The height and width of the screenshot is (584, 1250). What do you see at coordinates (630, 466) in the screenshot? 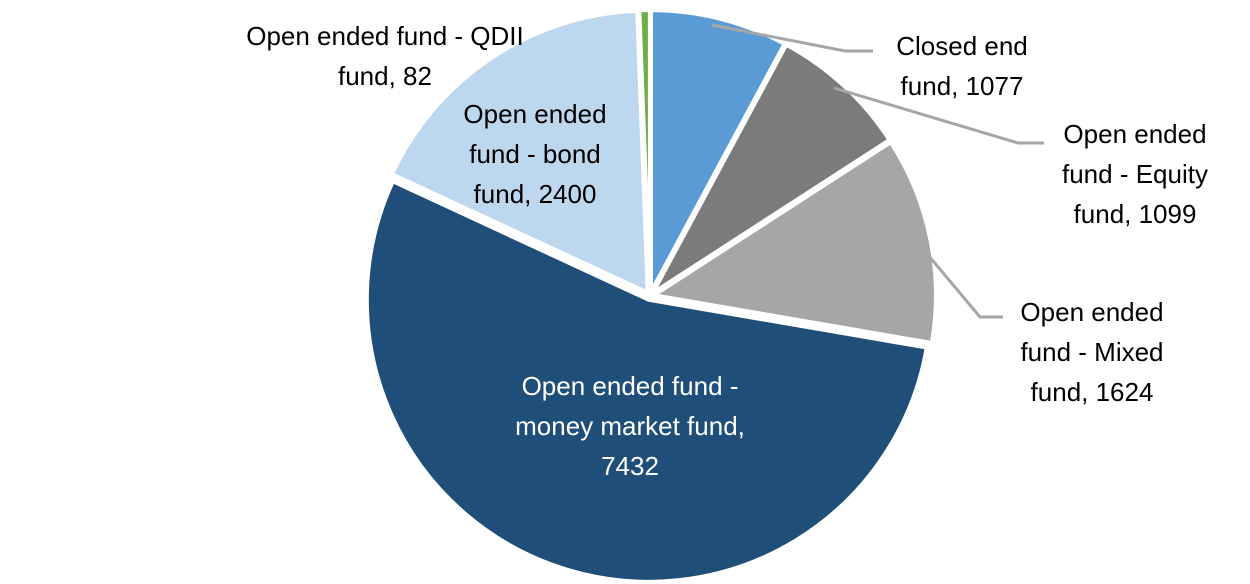
I see `label-line: 7432` at bounding box center [630, 466].